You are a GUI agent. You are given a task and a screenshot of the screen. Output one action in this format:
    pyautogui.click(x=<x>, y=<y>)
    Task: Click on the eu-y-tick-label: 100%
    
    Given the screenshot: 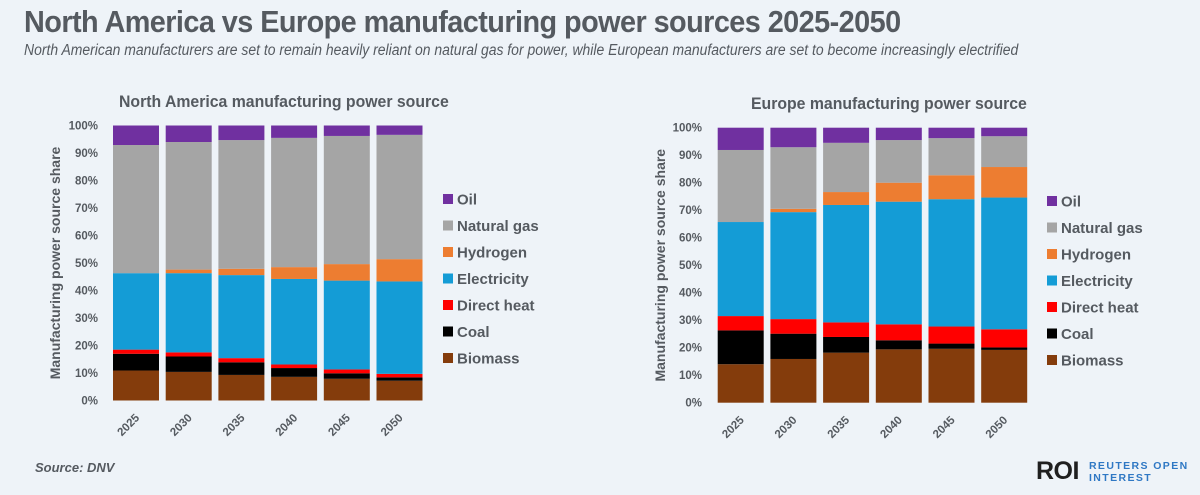 What is the action you would take?
    pyautogui.click(x=687, y=129)
    